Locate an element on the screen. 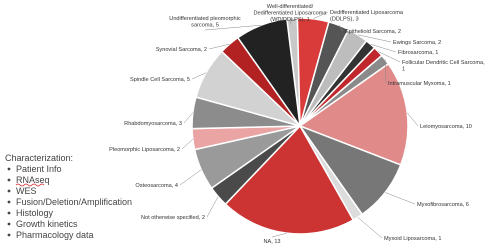  data-label: sarcoma, 5 is located at coordinates (205, 26).